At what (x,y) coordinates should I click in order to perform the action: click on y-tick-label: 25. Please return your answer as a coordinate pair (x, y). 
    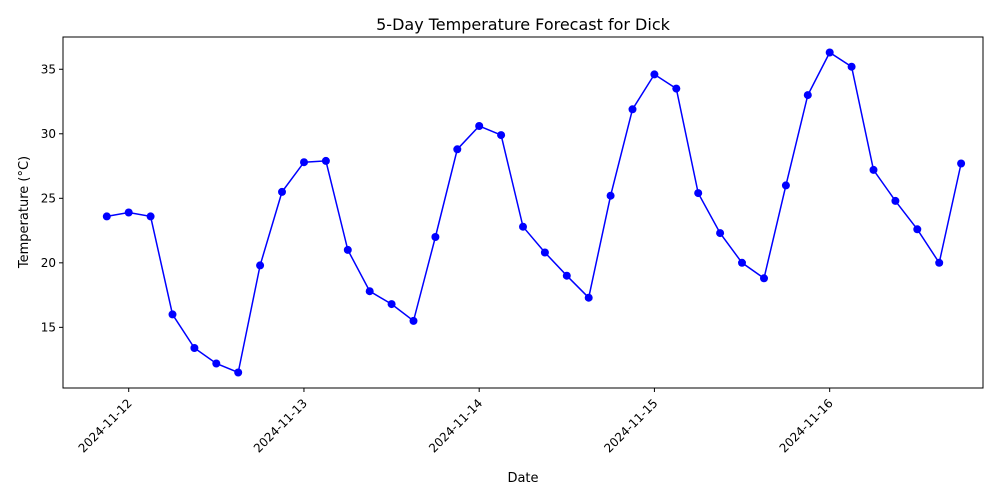
    Looking at the image, I should click on (48, 198).